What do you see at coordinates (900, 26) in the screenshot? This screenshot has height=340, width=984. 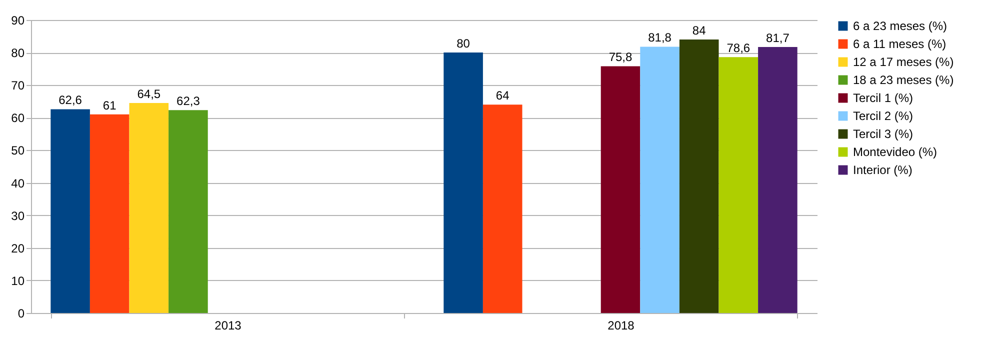 I see `legend-label: 6 a 23 meses (%)` at bounding box center [900, 26].